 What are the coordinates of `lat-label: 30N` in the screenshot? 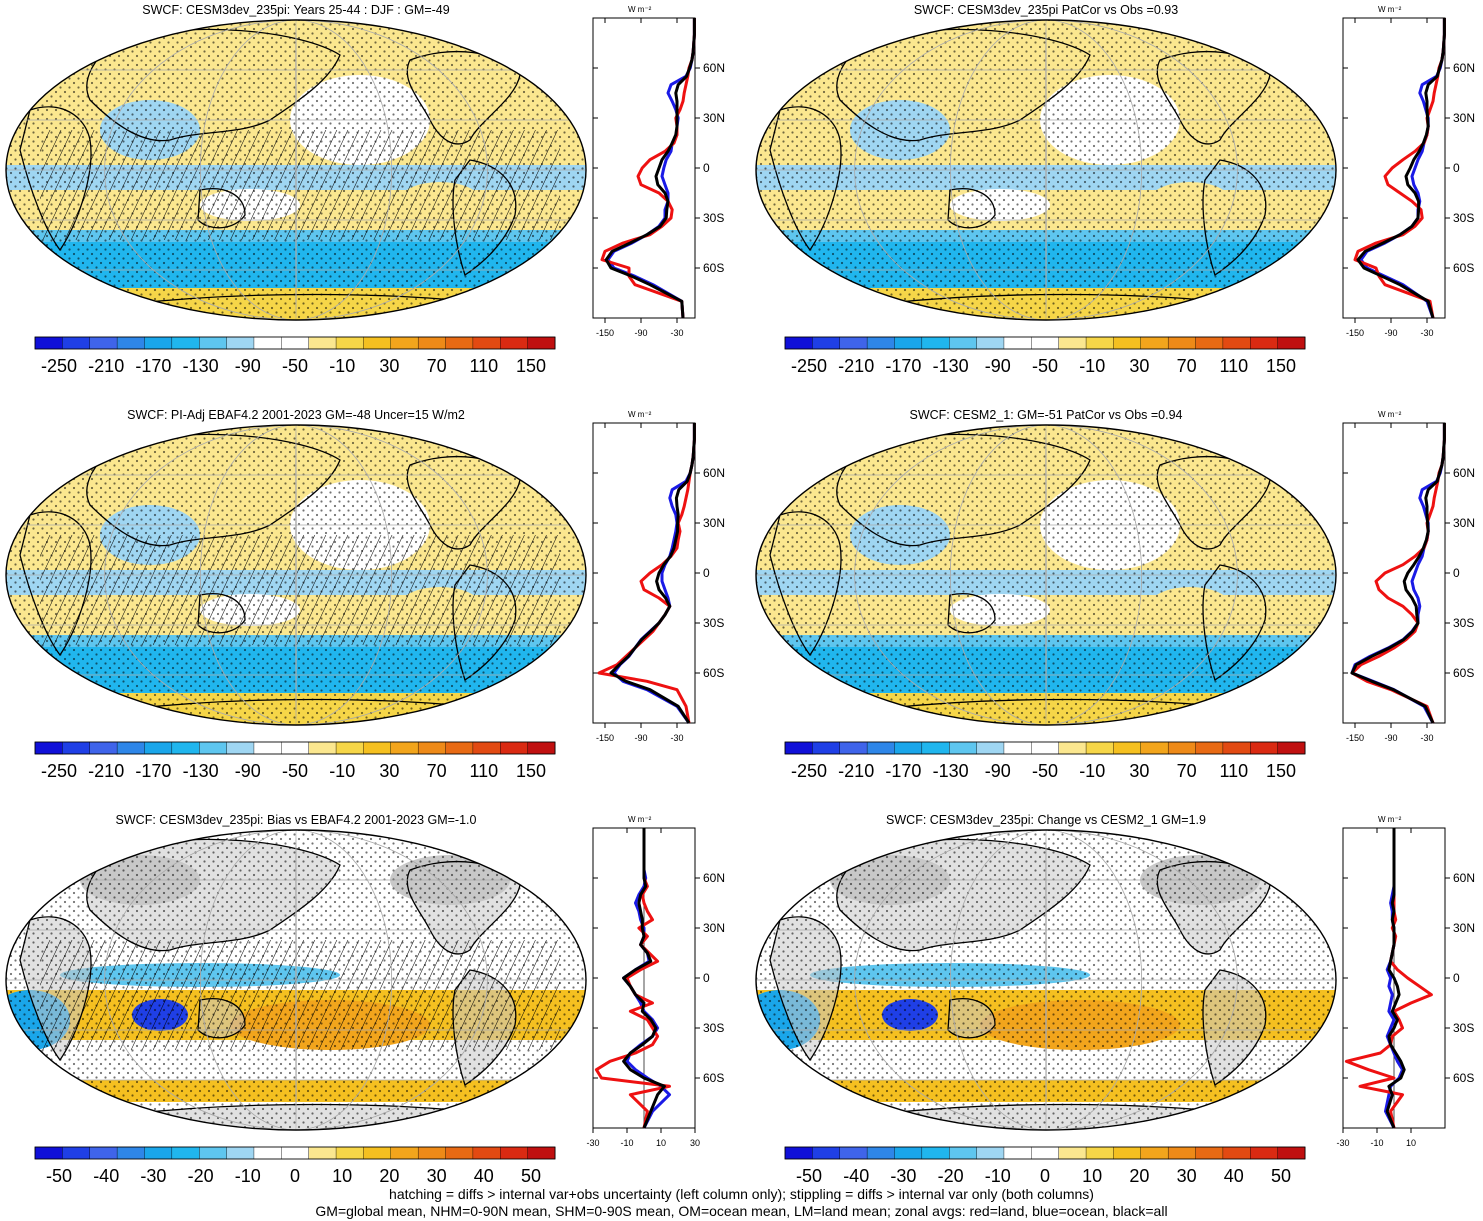 It's located at (1464, 523).